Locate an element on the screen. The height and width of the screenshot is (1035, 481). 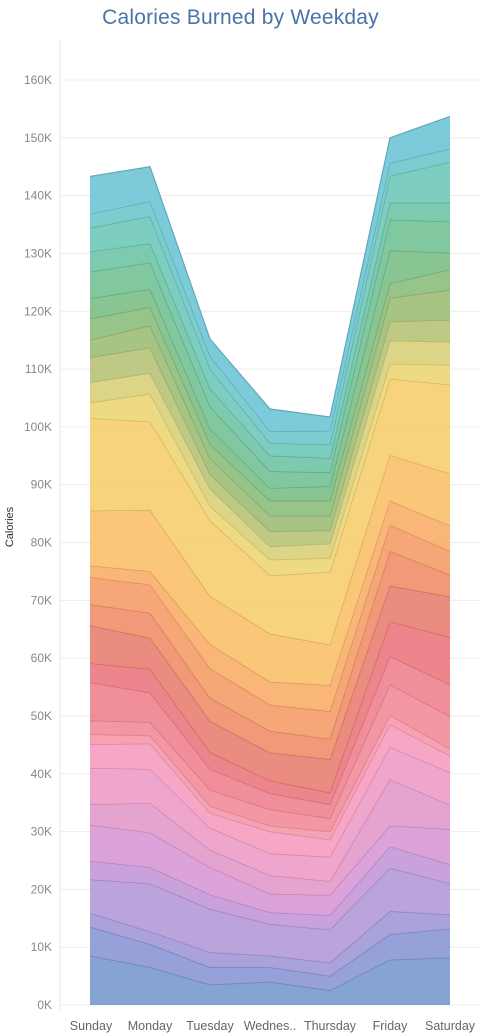
y-tick-label: 140K is located at coordinates (38, 196).